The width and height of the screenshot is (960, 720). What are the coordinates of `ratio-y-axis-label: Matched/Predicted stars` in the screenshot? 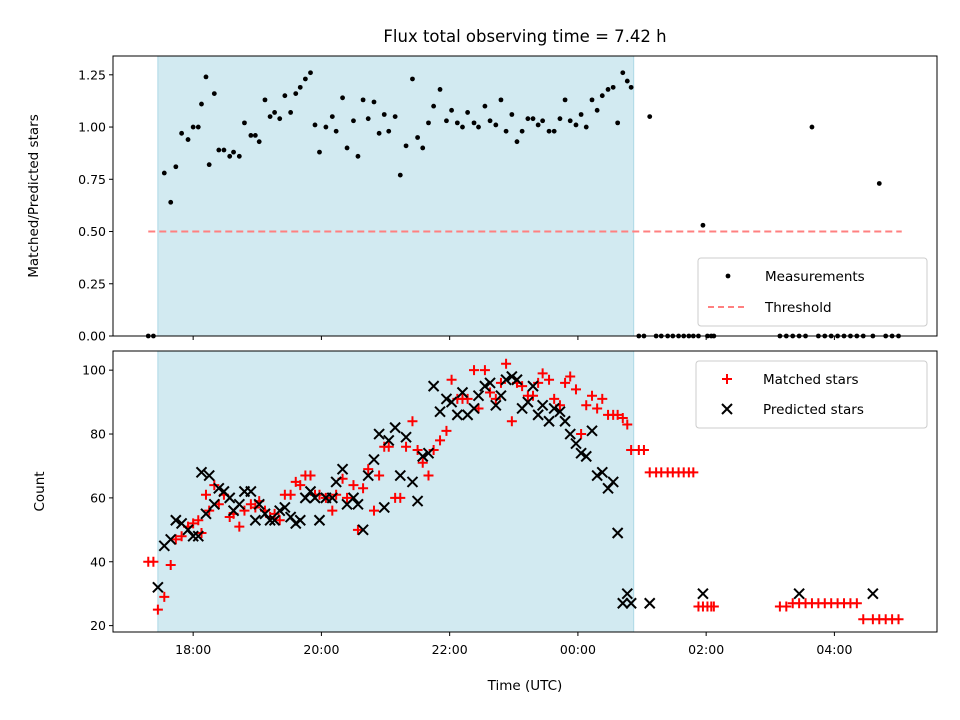 It's located at (34, 195).